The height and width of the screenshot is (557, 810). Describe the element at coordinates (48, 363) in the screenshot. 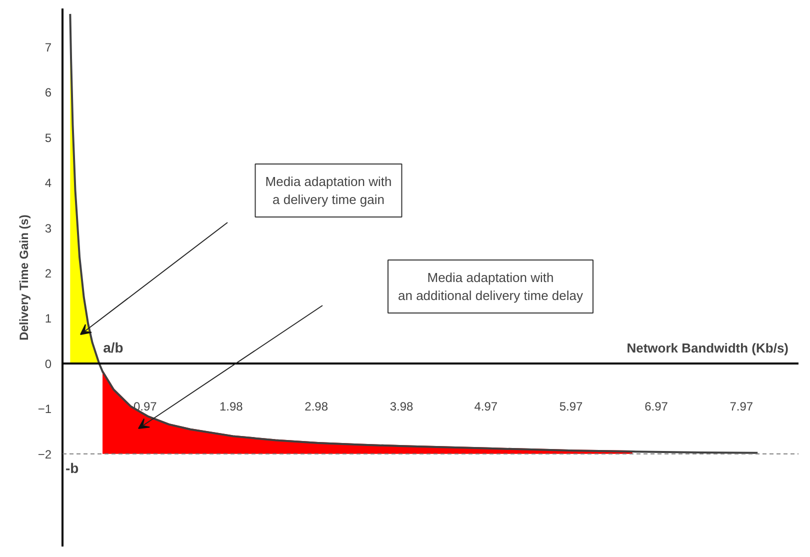

I see `y-tick-label: 0` at that location.